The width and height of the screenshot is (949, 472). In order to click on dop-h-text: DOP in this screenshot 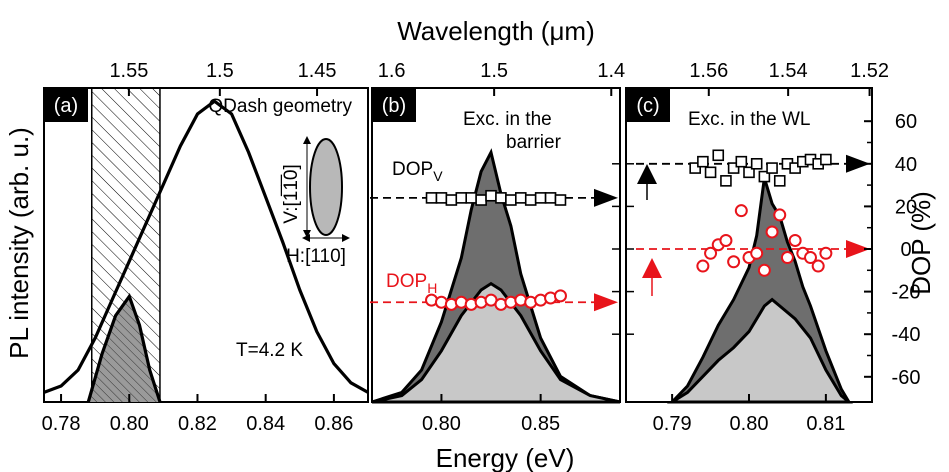, I will do `click(406, 281)`.